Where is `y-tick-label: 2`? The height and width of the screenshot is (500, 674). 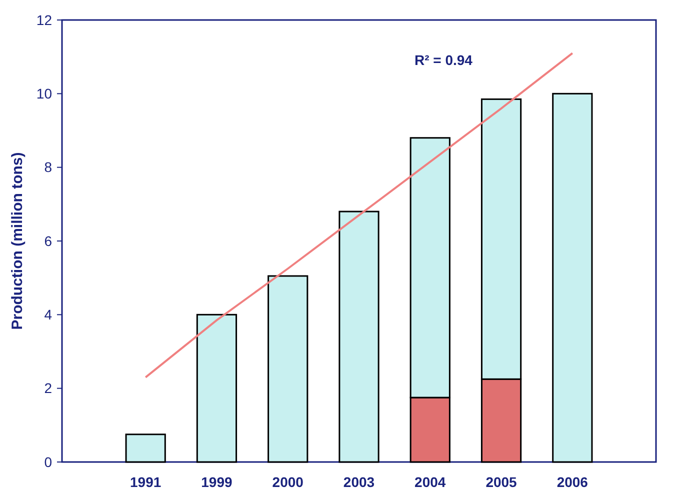
y-tick-label: 2 is located at coordinates (48, 388).